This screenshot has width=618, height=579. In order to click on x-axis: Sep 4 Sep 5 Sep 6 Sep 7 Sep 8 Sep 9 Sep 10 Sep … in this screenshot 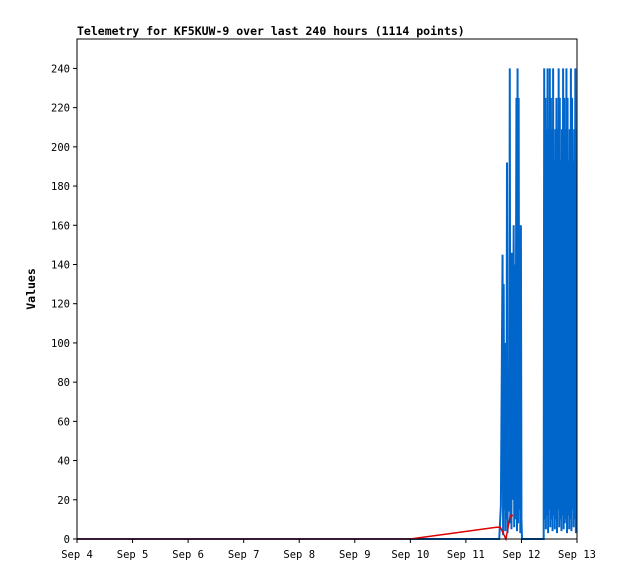, I will do `click(328, 550)`.